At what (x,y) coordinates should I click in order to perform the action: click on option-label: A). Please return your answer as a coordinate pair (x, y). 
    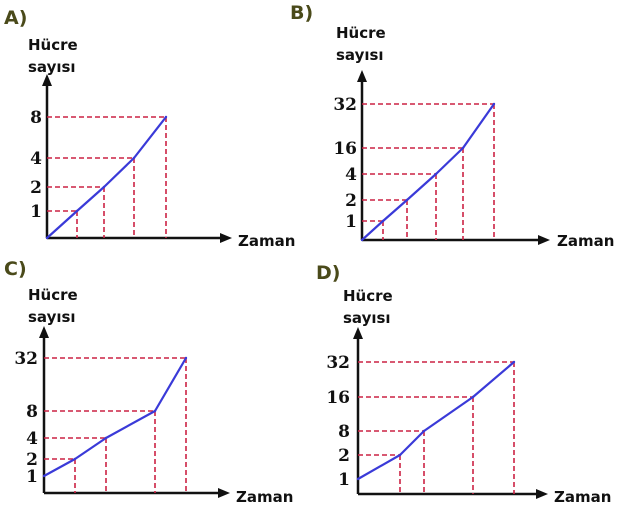
    Looking at the image, I should click on (15, 18).